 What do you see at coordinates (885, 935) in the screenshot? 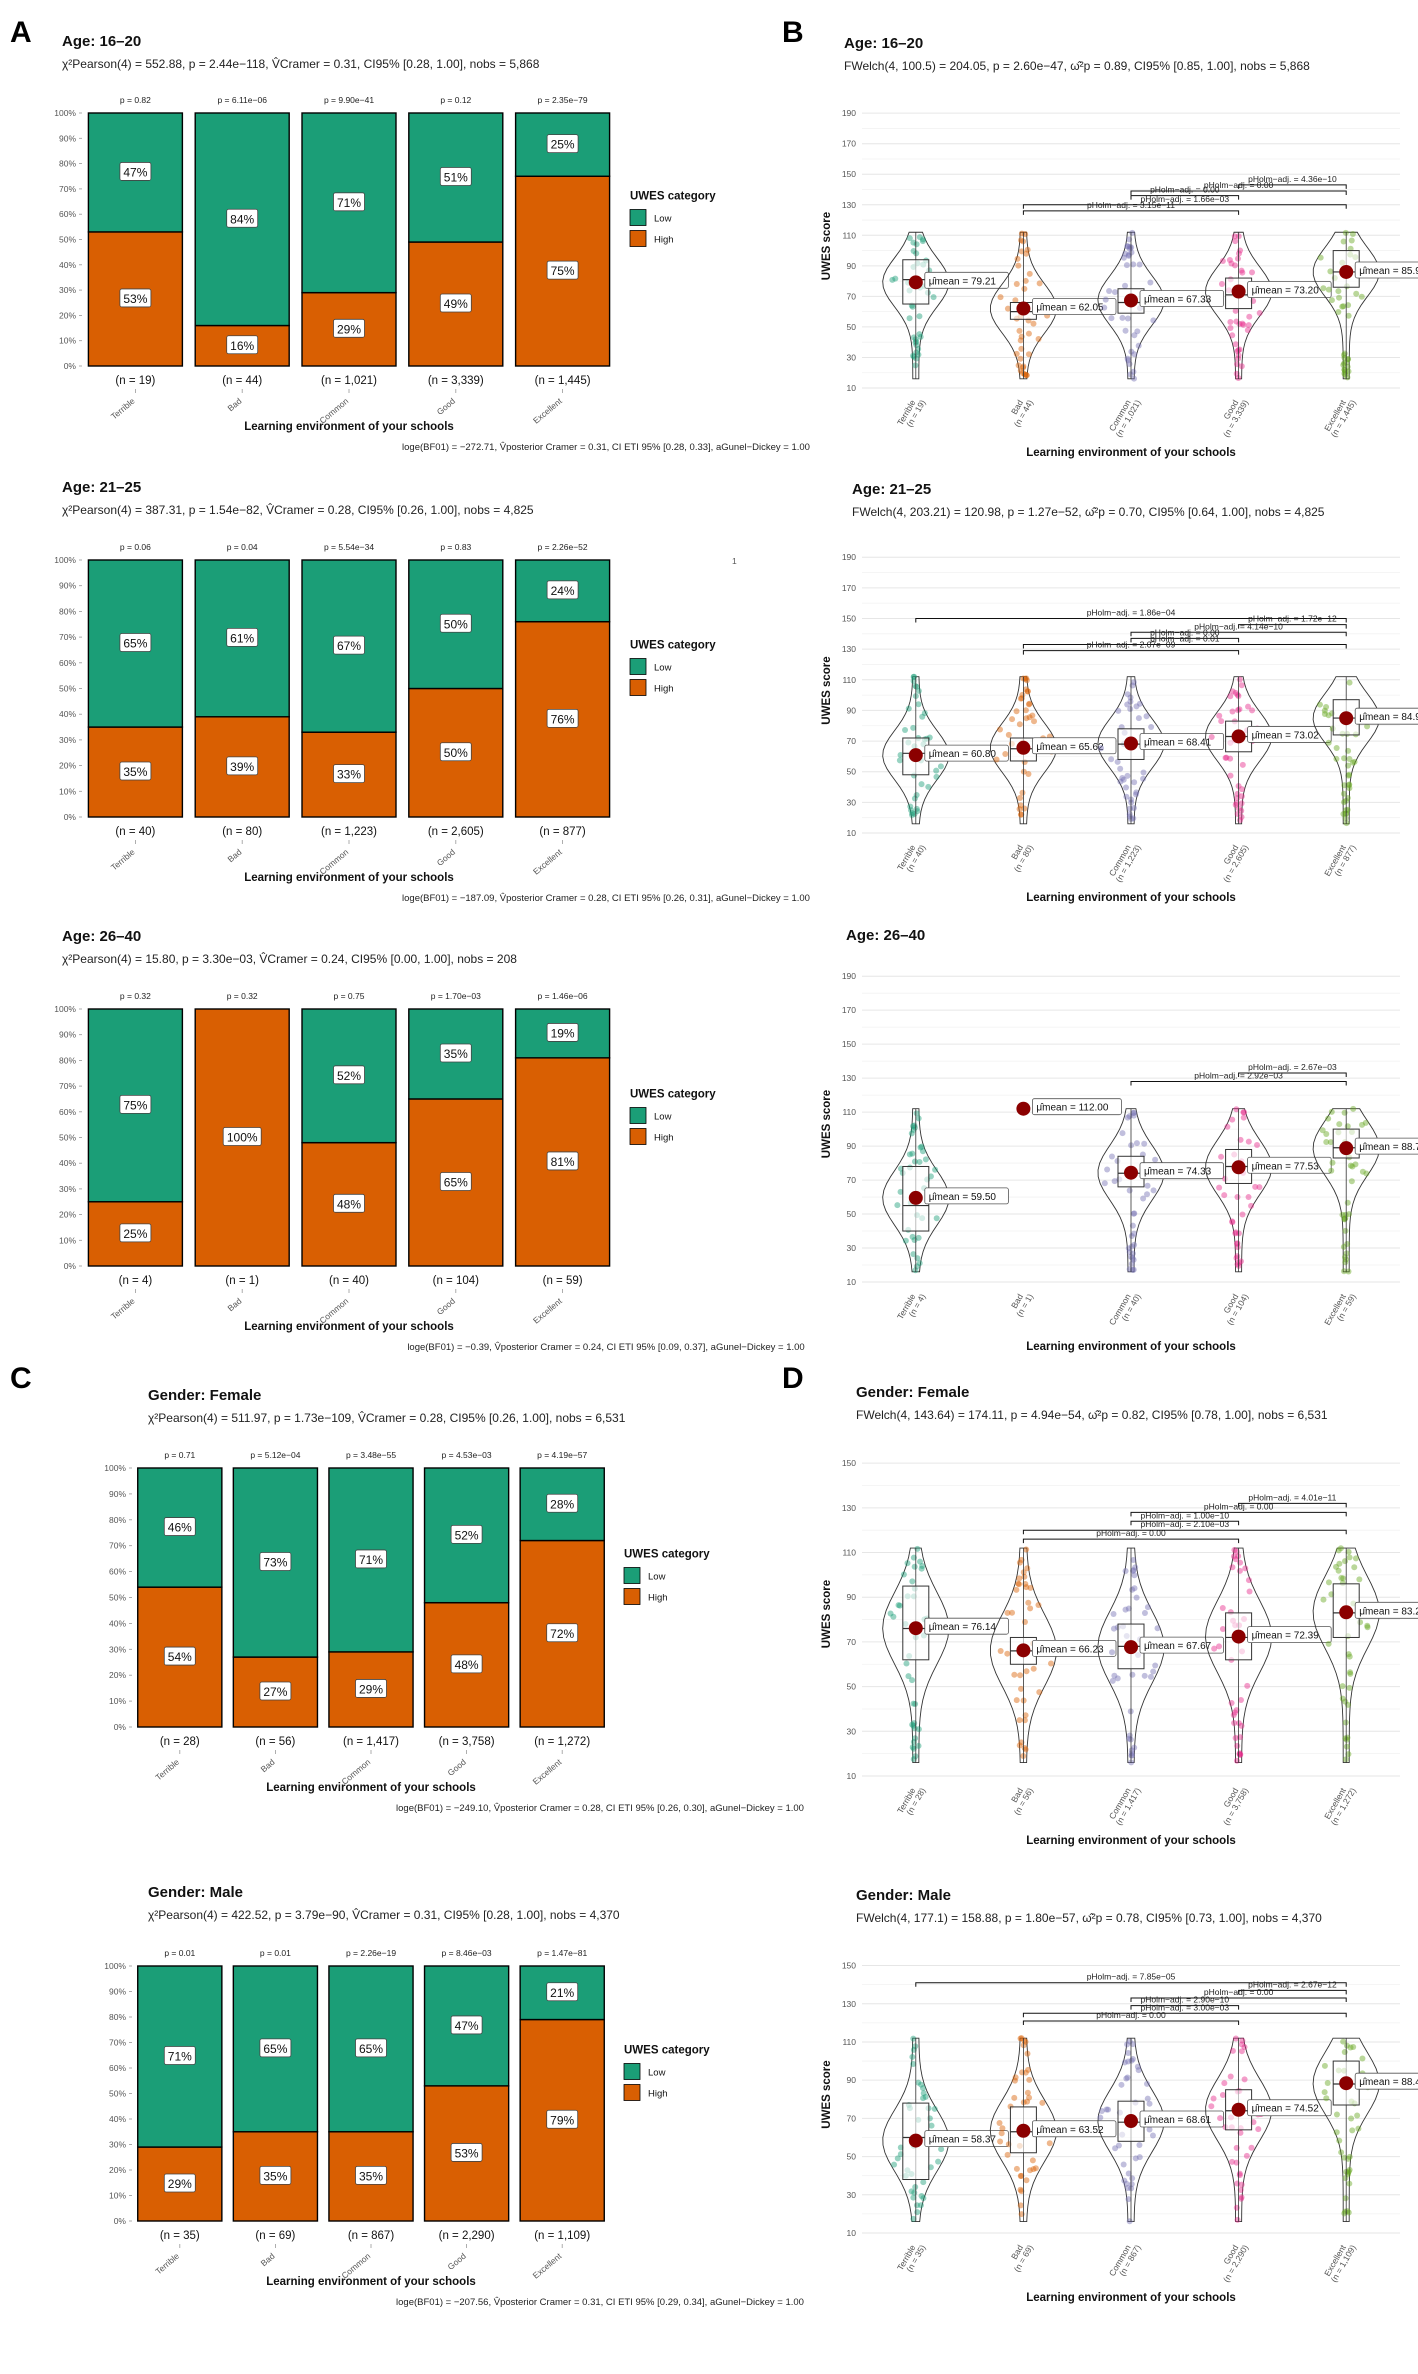
I see `panel-title: Age: 26–40` at bounding box center [885, 935].